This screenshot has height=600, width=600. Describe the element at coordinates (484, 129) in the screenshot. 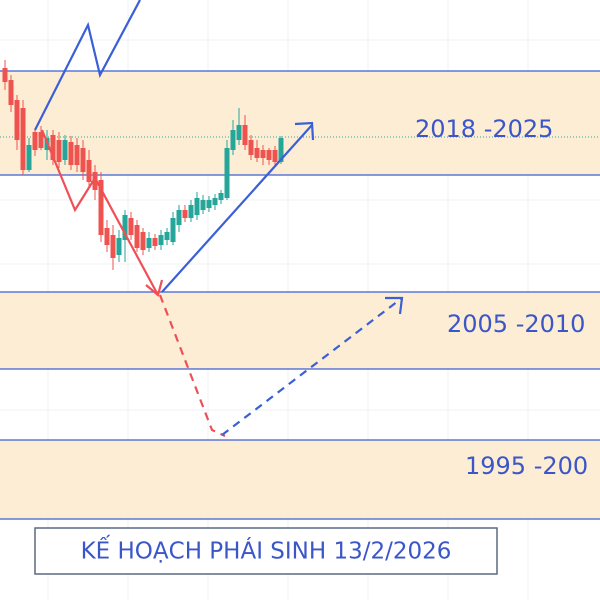

I see `zone-label: 2018 -2025` at that location.